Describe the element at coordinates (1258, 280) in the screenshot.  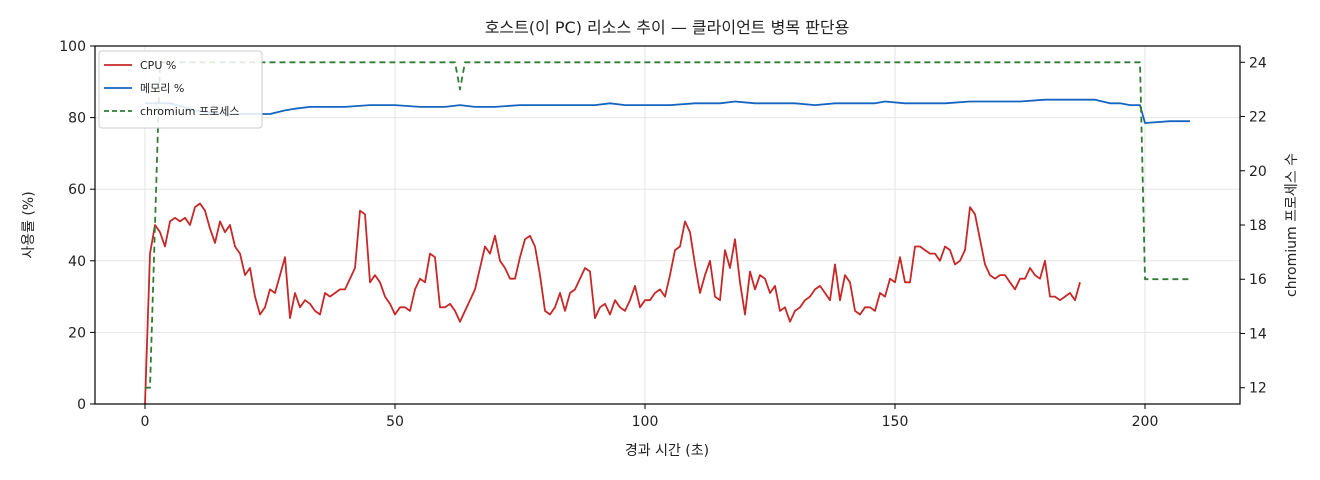
I see `y2-tick-label: 16` at that location.